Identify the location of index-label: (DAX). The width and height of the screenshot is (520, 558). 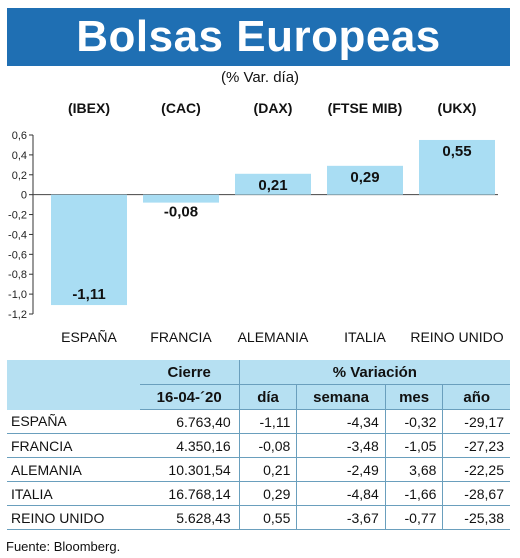
(273, 108).